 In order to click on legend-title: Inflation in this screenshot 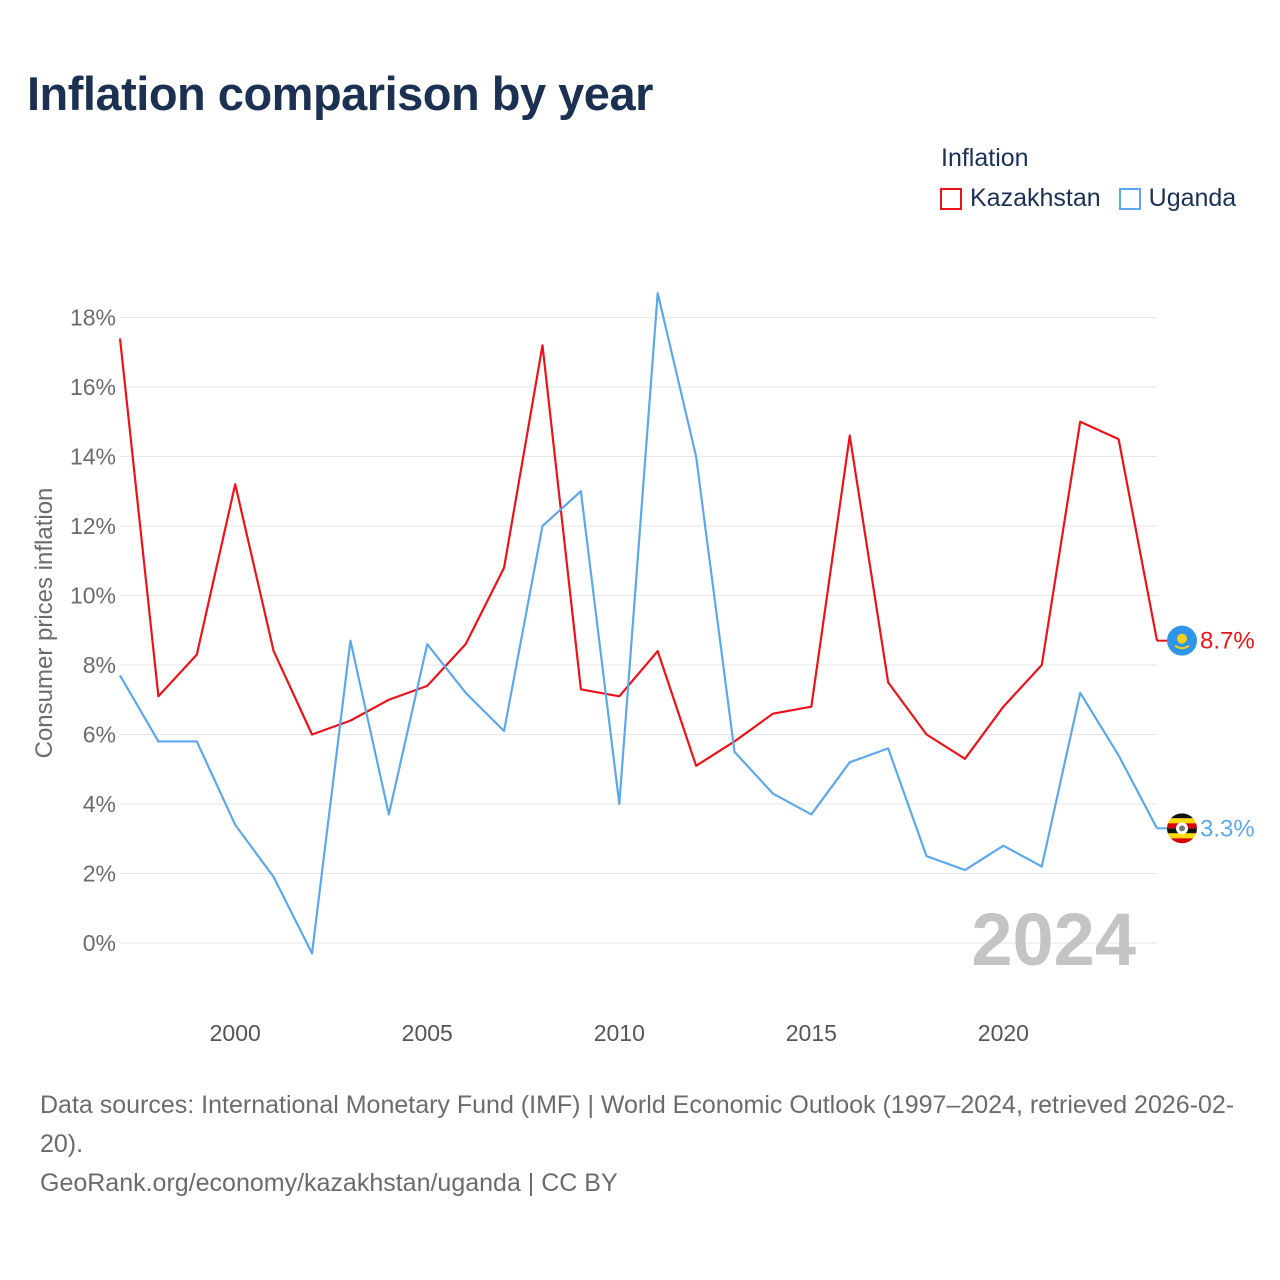, I will do `click(985, 158)`.